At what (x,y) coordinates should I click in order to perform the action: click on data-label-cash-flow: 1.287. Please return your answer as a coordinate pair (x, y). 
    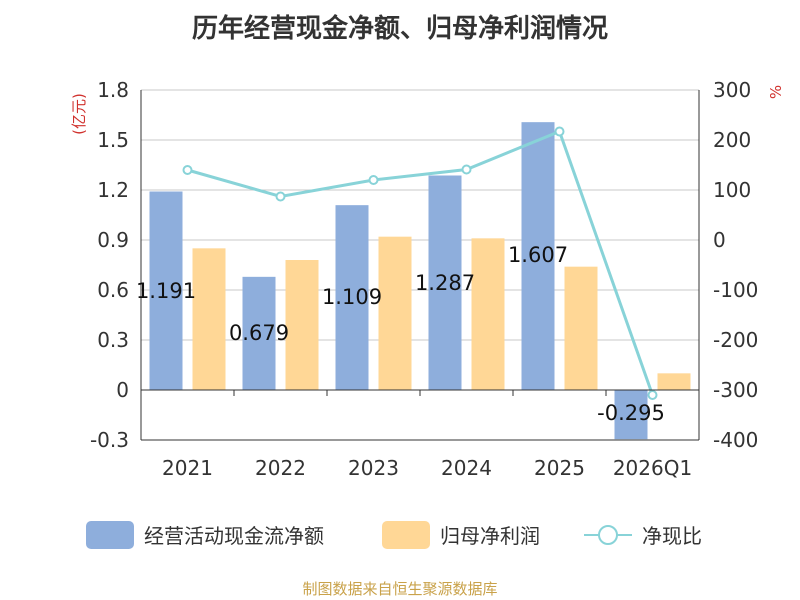
    Looking at the image, I should click on (445, 283).